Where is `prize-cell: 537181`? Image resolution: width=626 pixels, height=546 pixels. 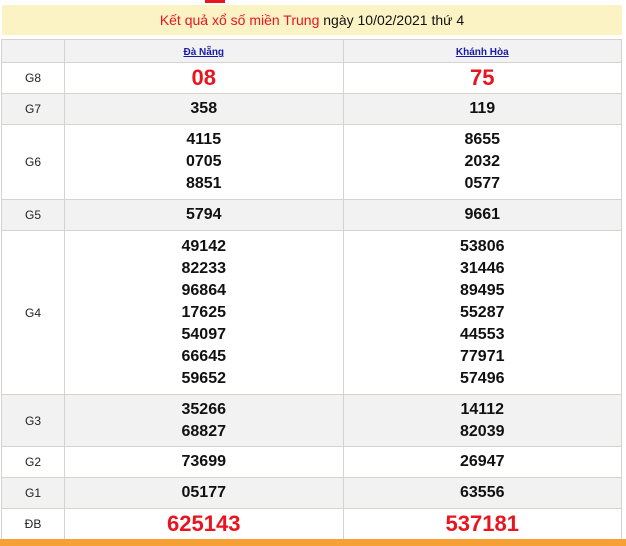
prize-cell: 537181 is located at coordinates (482, 524).